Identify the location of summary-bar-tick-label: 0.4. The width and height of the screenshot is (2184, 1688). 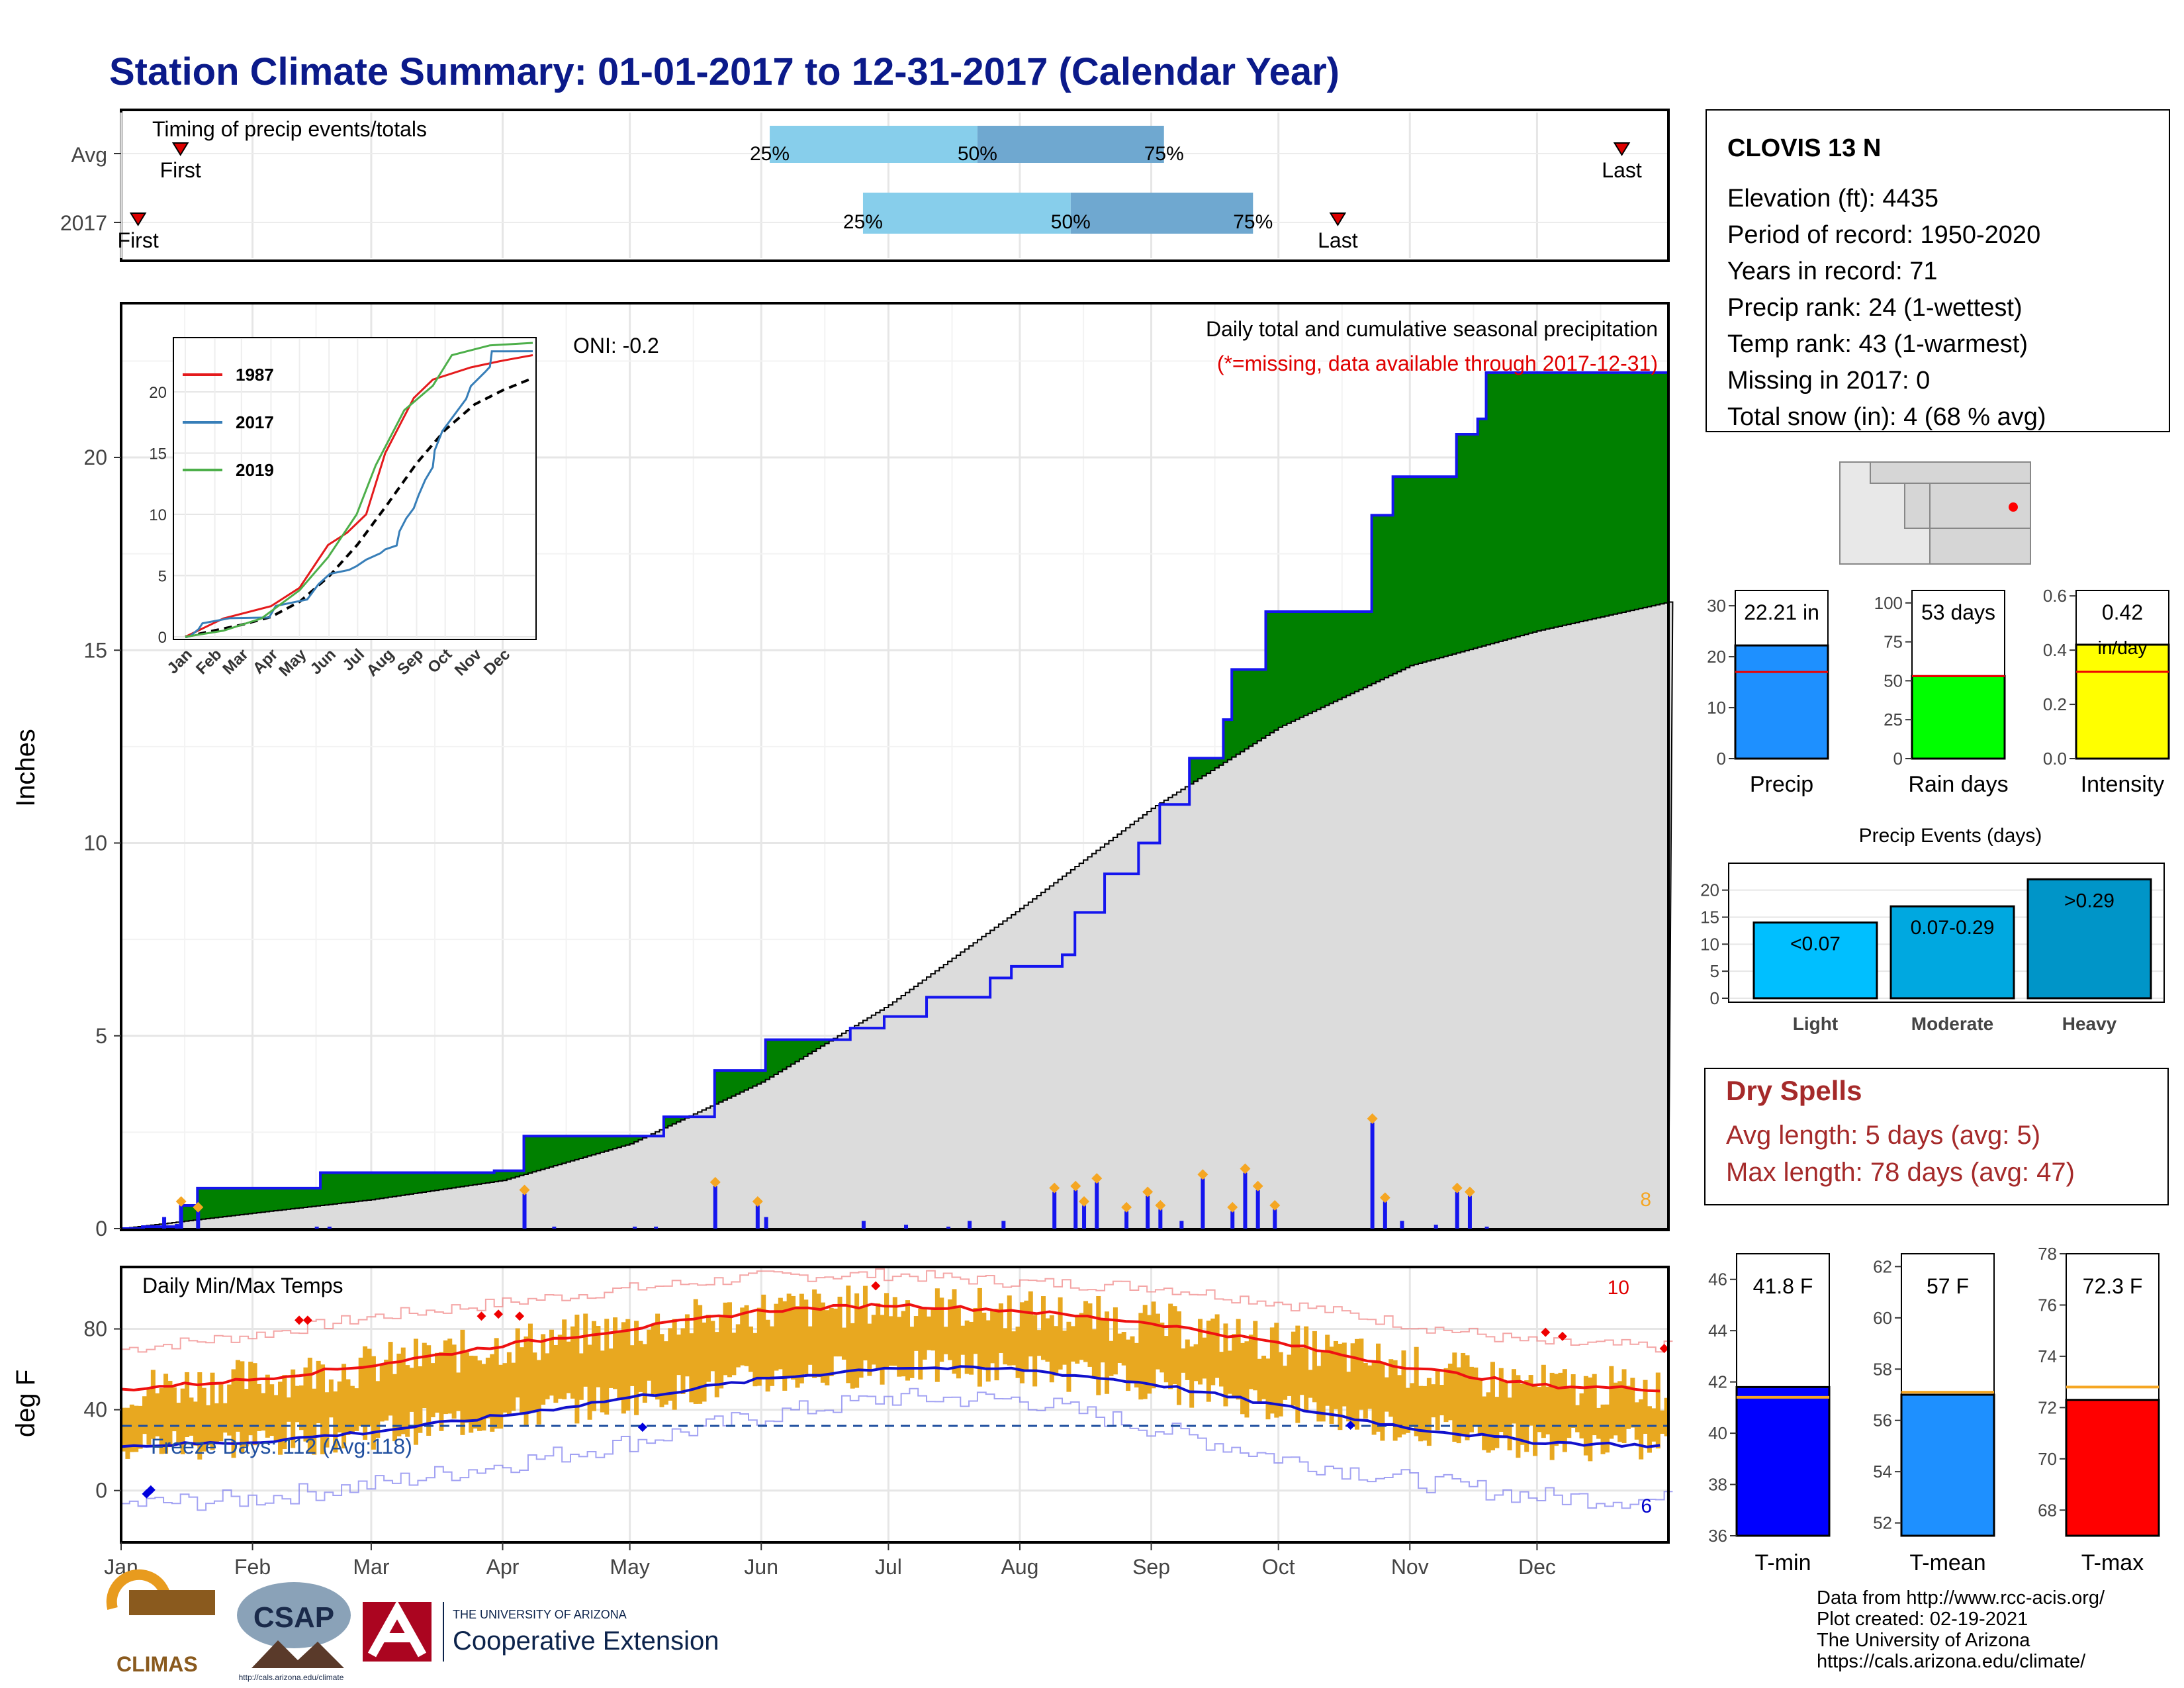
(2055, 650).